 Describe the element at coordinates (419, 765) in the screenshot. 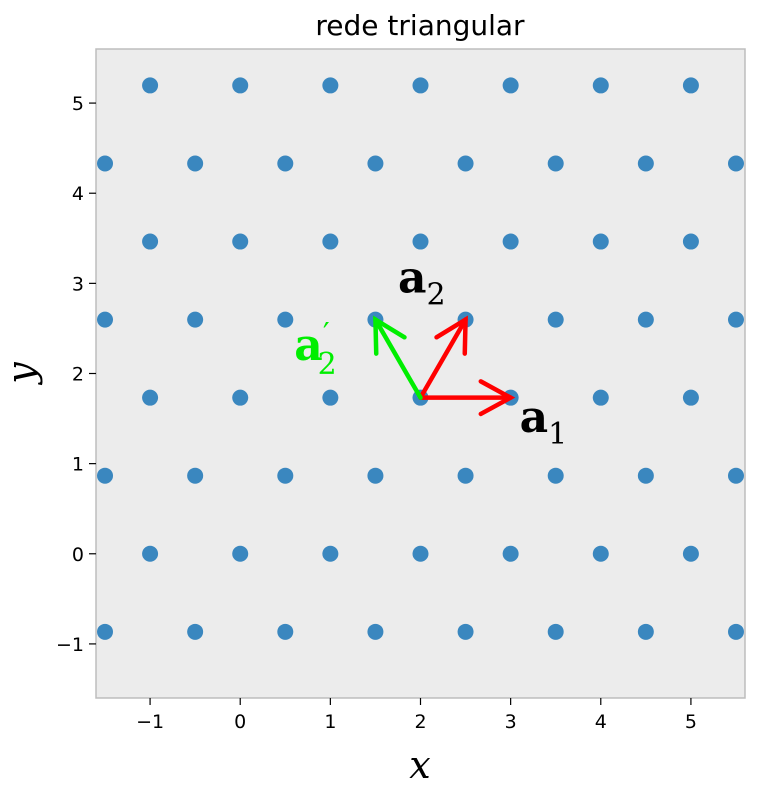

I see `x-axis-label: x` at that location.